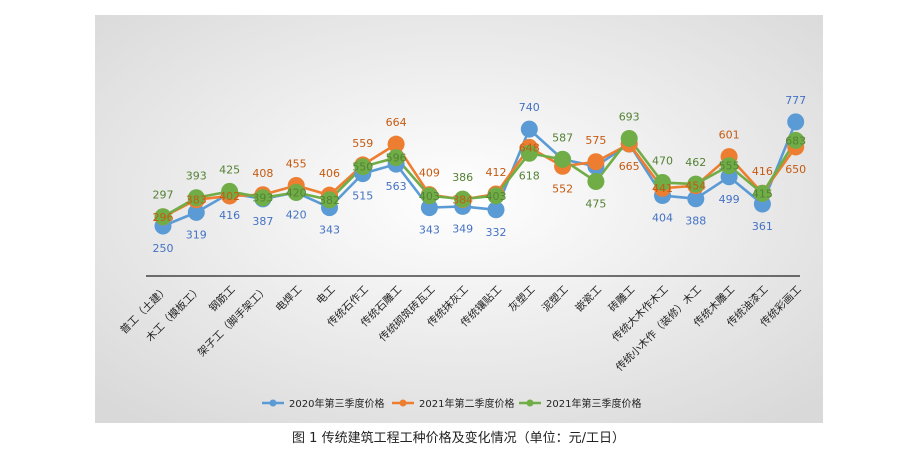 This screenshot has height=451, width=917. What do you see at coordinates (496, 172) in the screenshot?
I see `data-label: 412` at bounding box center [496, 172].